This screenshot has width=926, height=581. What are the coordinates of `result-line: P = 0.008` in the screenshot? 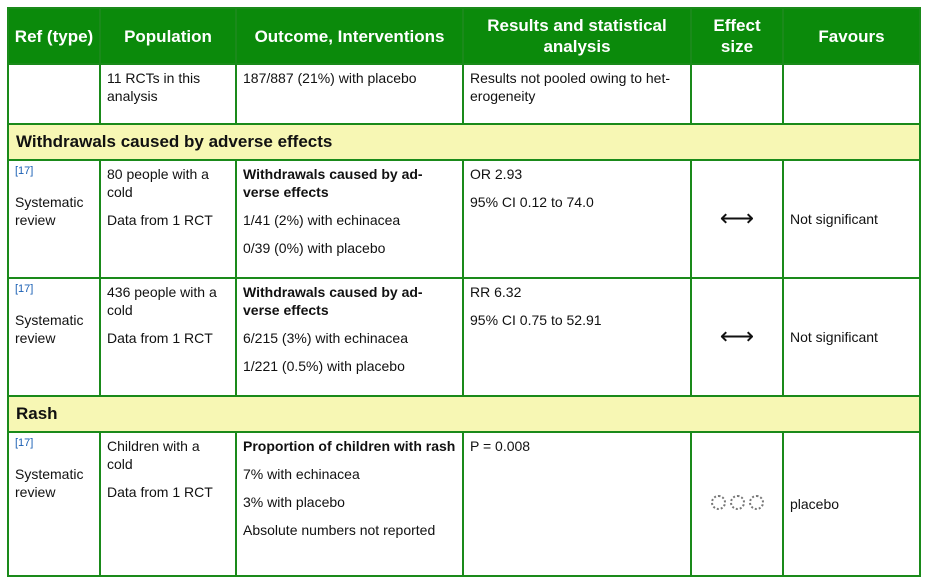 It's located at (500, 446).